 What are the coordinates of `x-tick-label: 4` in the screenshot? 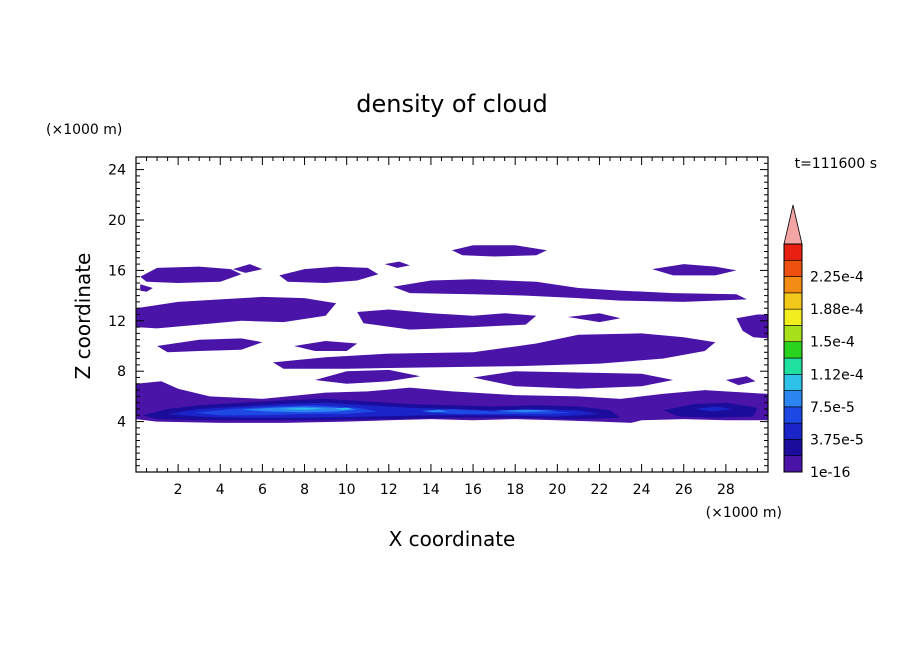 It's located at (220, 490).